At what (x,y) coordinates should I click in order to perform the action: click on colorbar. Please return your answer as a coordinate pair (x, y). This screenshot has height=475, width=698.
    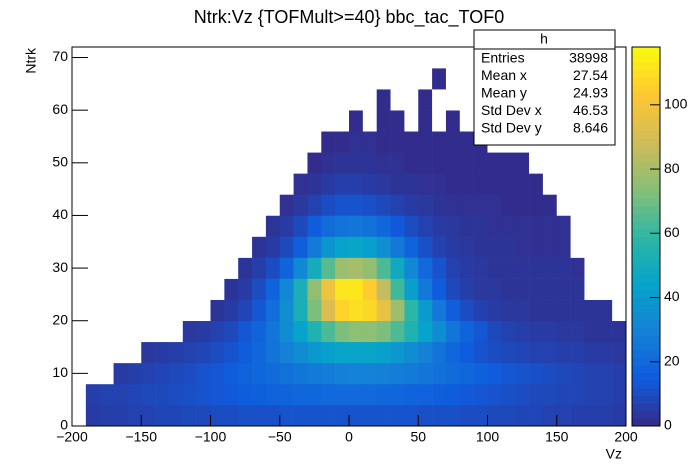
    Looking at the image, I should click on (646, 237).